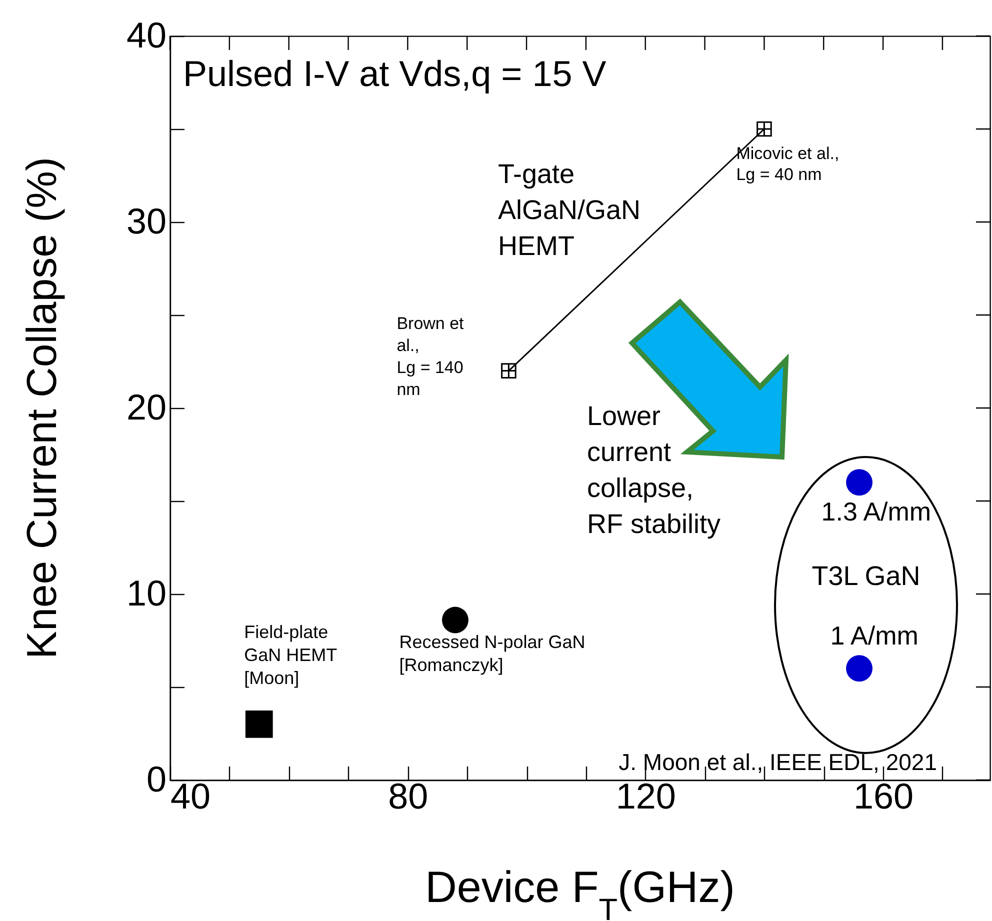  Describe the element at coordinates (884, 796) in the screenshot. I see `x-tick-label: 160` at that location.